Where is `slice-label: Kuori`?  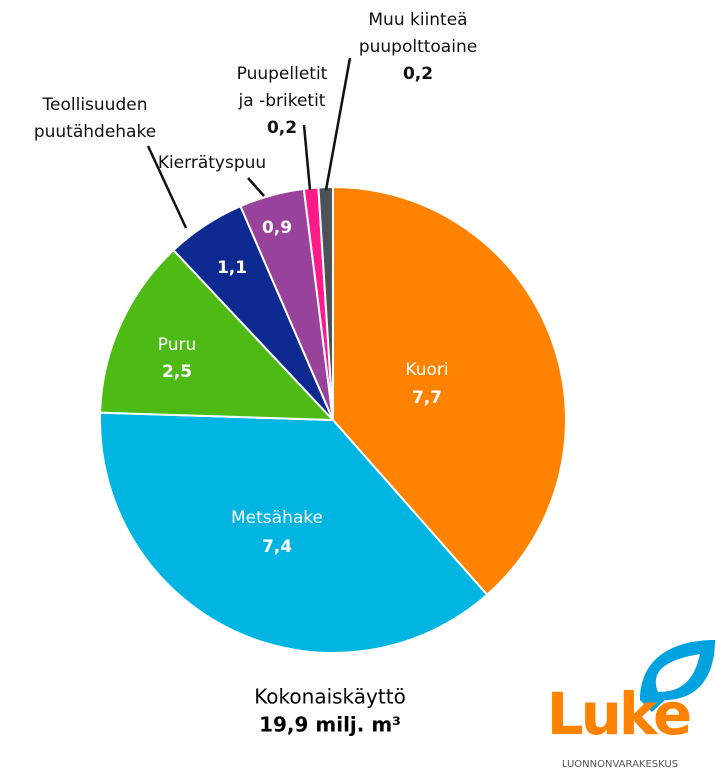
slice-label: Kuori is located at coordinates (426, 370).